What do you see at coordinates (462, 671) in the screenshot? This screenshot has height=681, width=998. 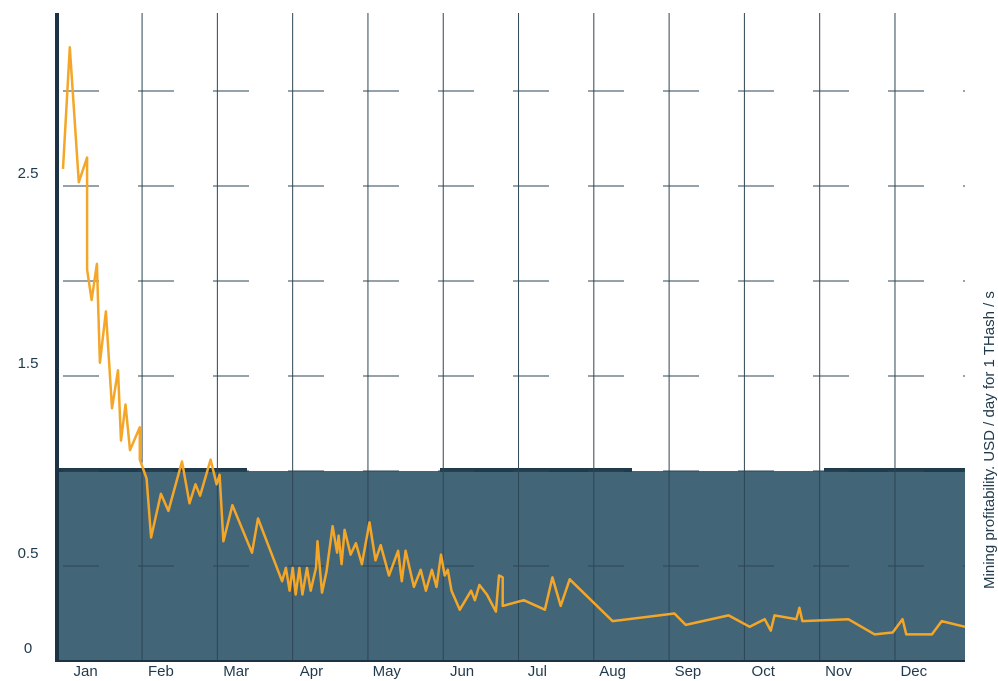 I see `x-tick-label: Jun` at bounding box center [462, 671].